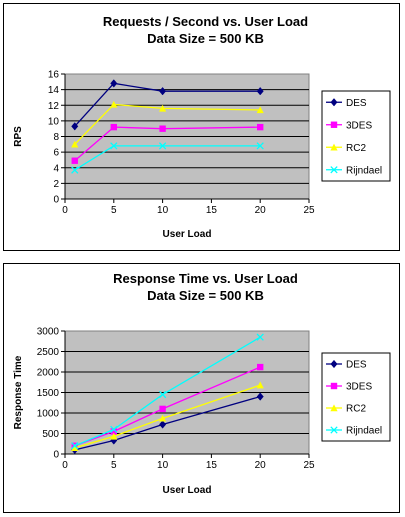  What do you see at coordinates (205, 278) in the screenshot?
I see `chart-title: Response Time vs. User Load` at bounding box center [205, 278].